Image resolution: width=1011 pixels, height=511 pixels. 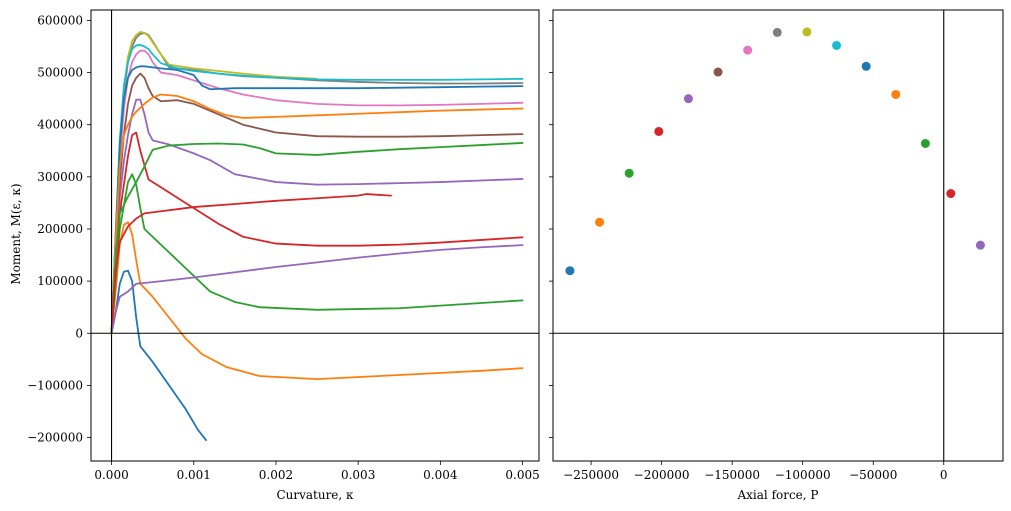 I want to click on left-xtick-label: 0.002, so click(x=276, y=475).